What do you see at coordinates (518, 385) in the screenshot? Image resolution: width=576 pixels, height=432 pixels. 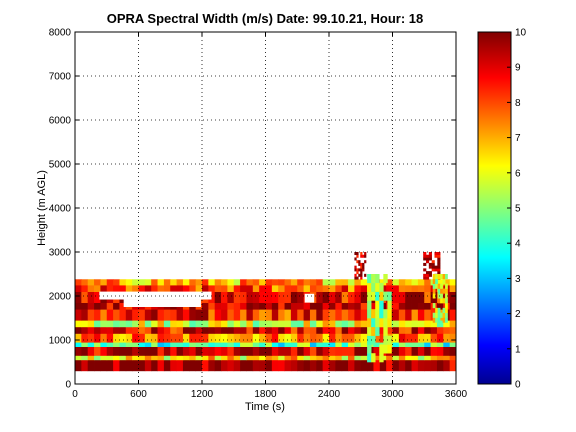 I see `colorbar-tick-label: 0` at bounding box center [518, 385].